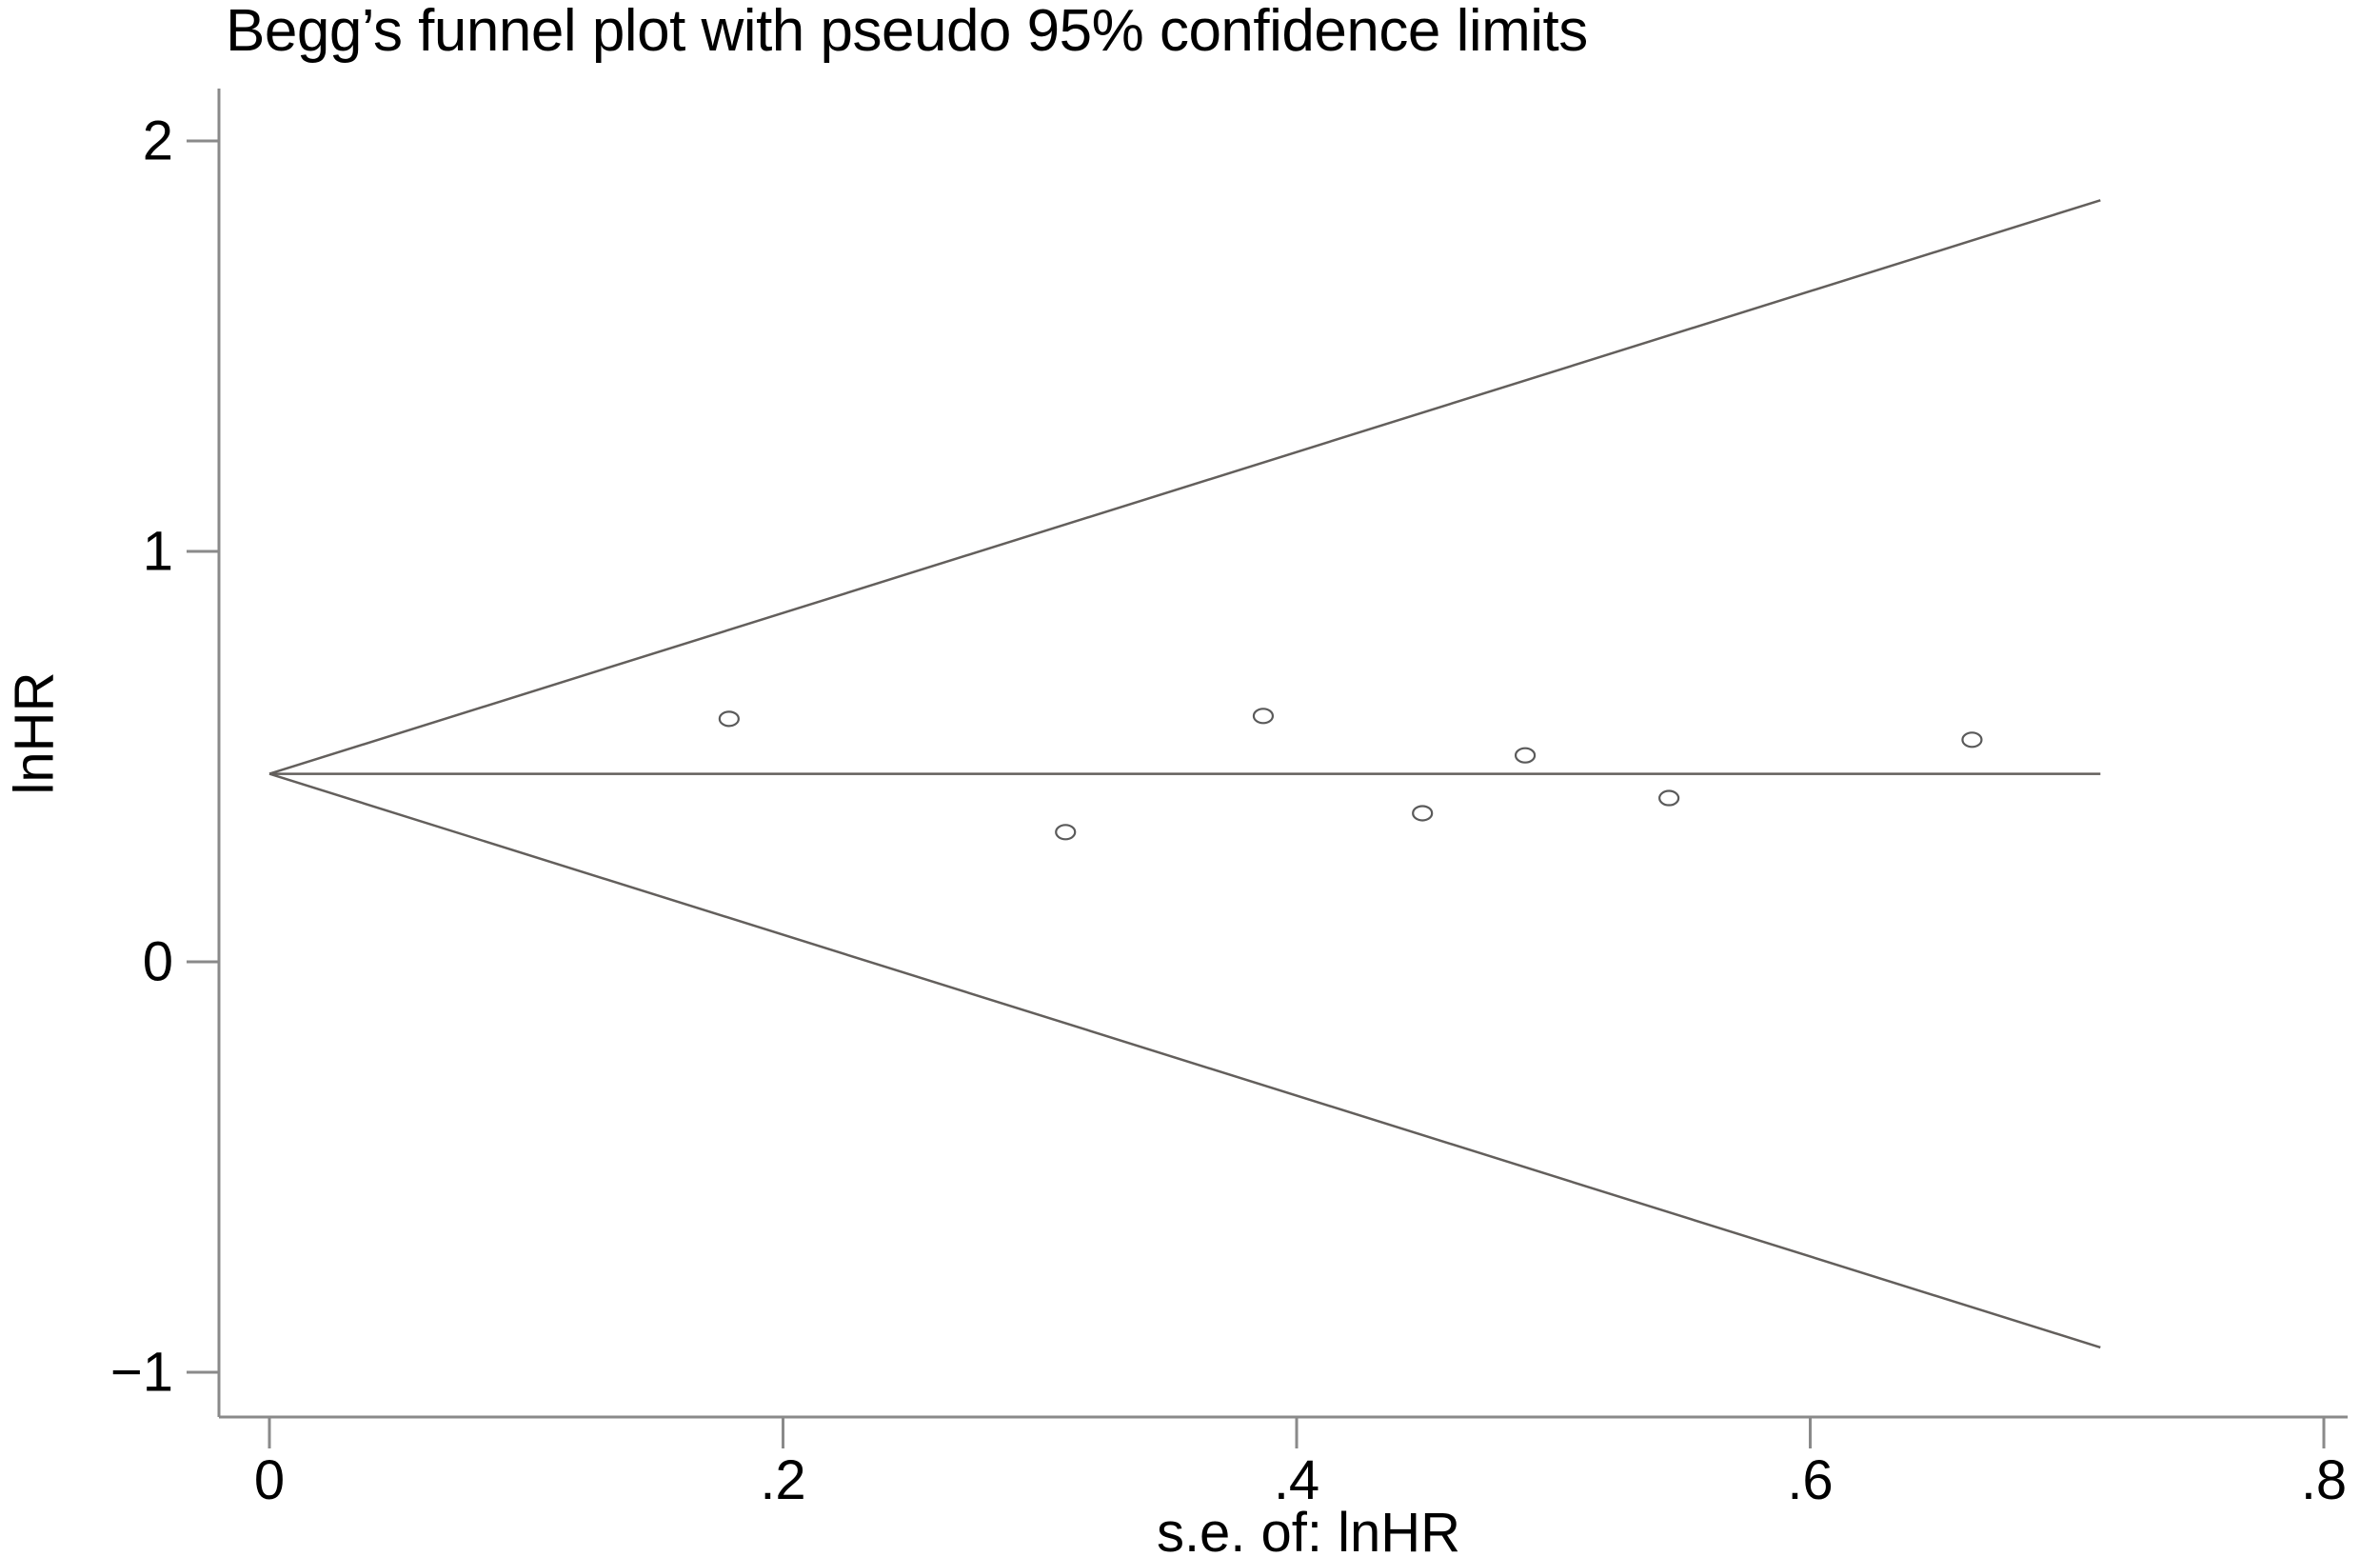 The height and width of the screenshot is (1557, 2380). I want to click on x-axis-title: s.e. of: lnHR, so click(1308, 1529).